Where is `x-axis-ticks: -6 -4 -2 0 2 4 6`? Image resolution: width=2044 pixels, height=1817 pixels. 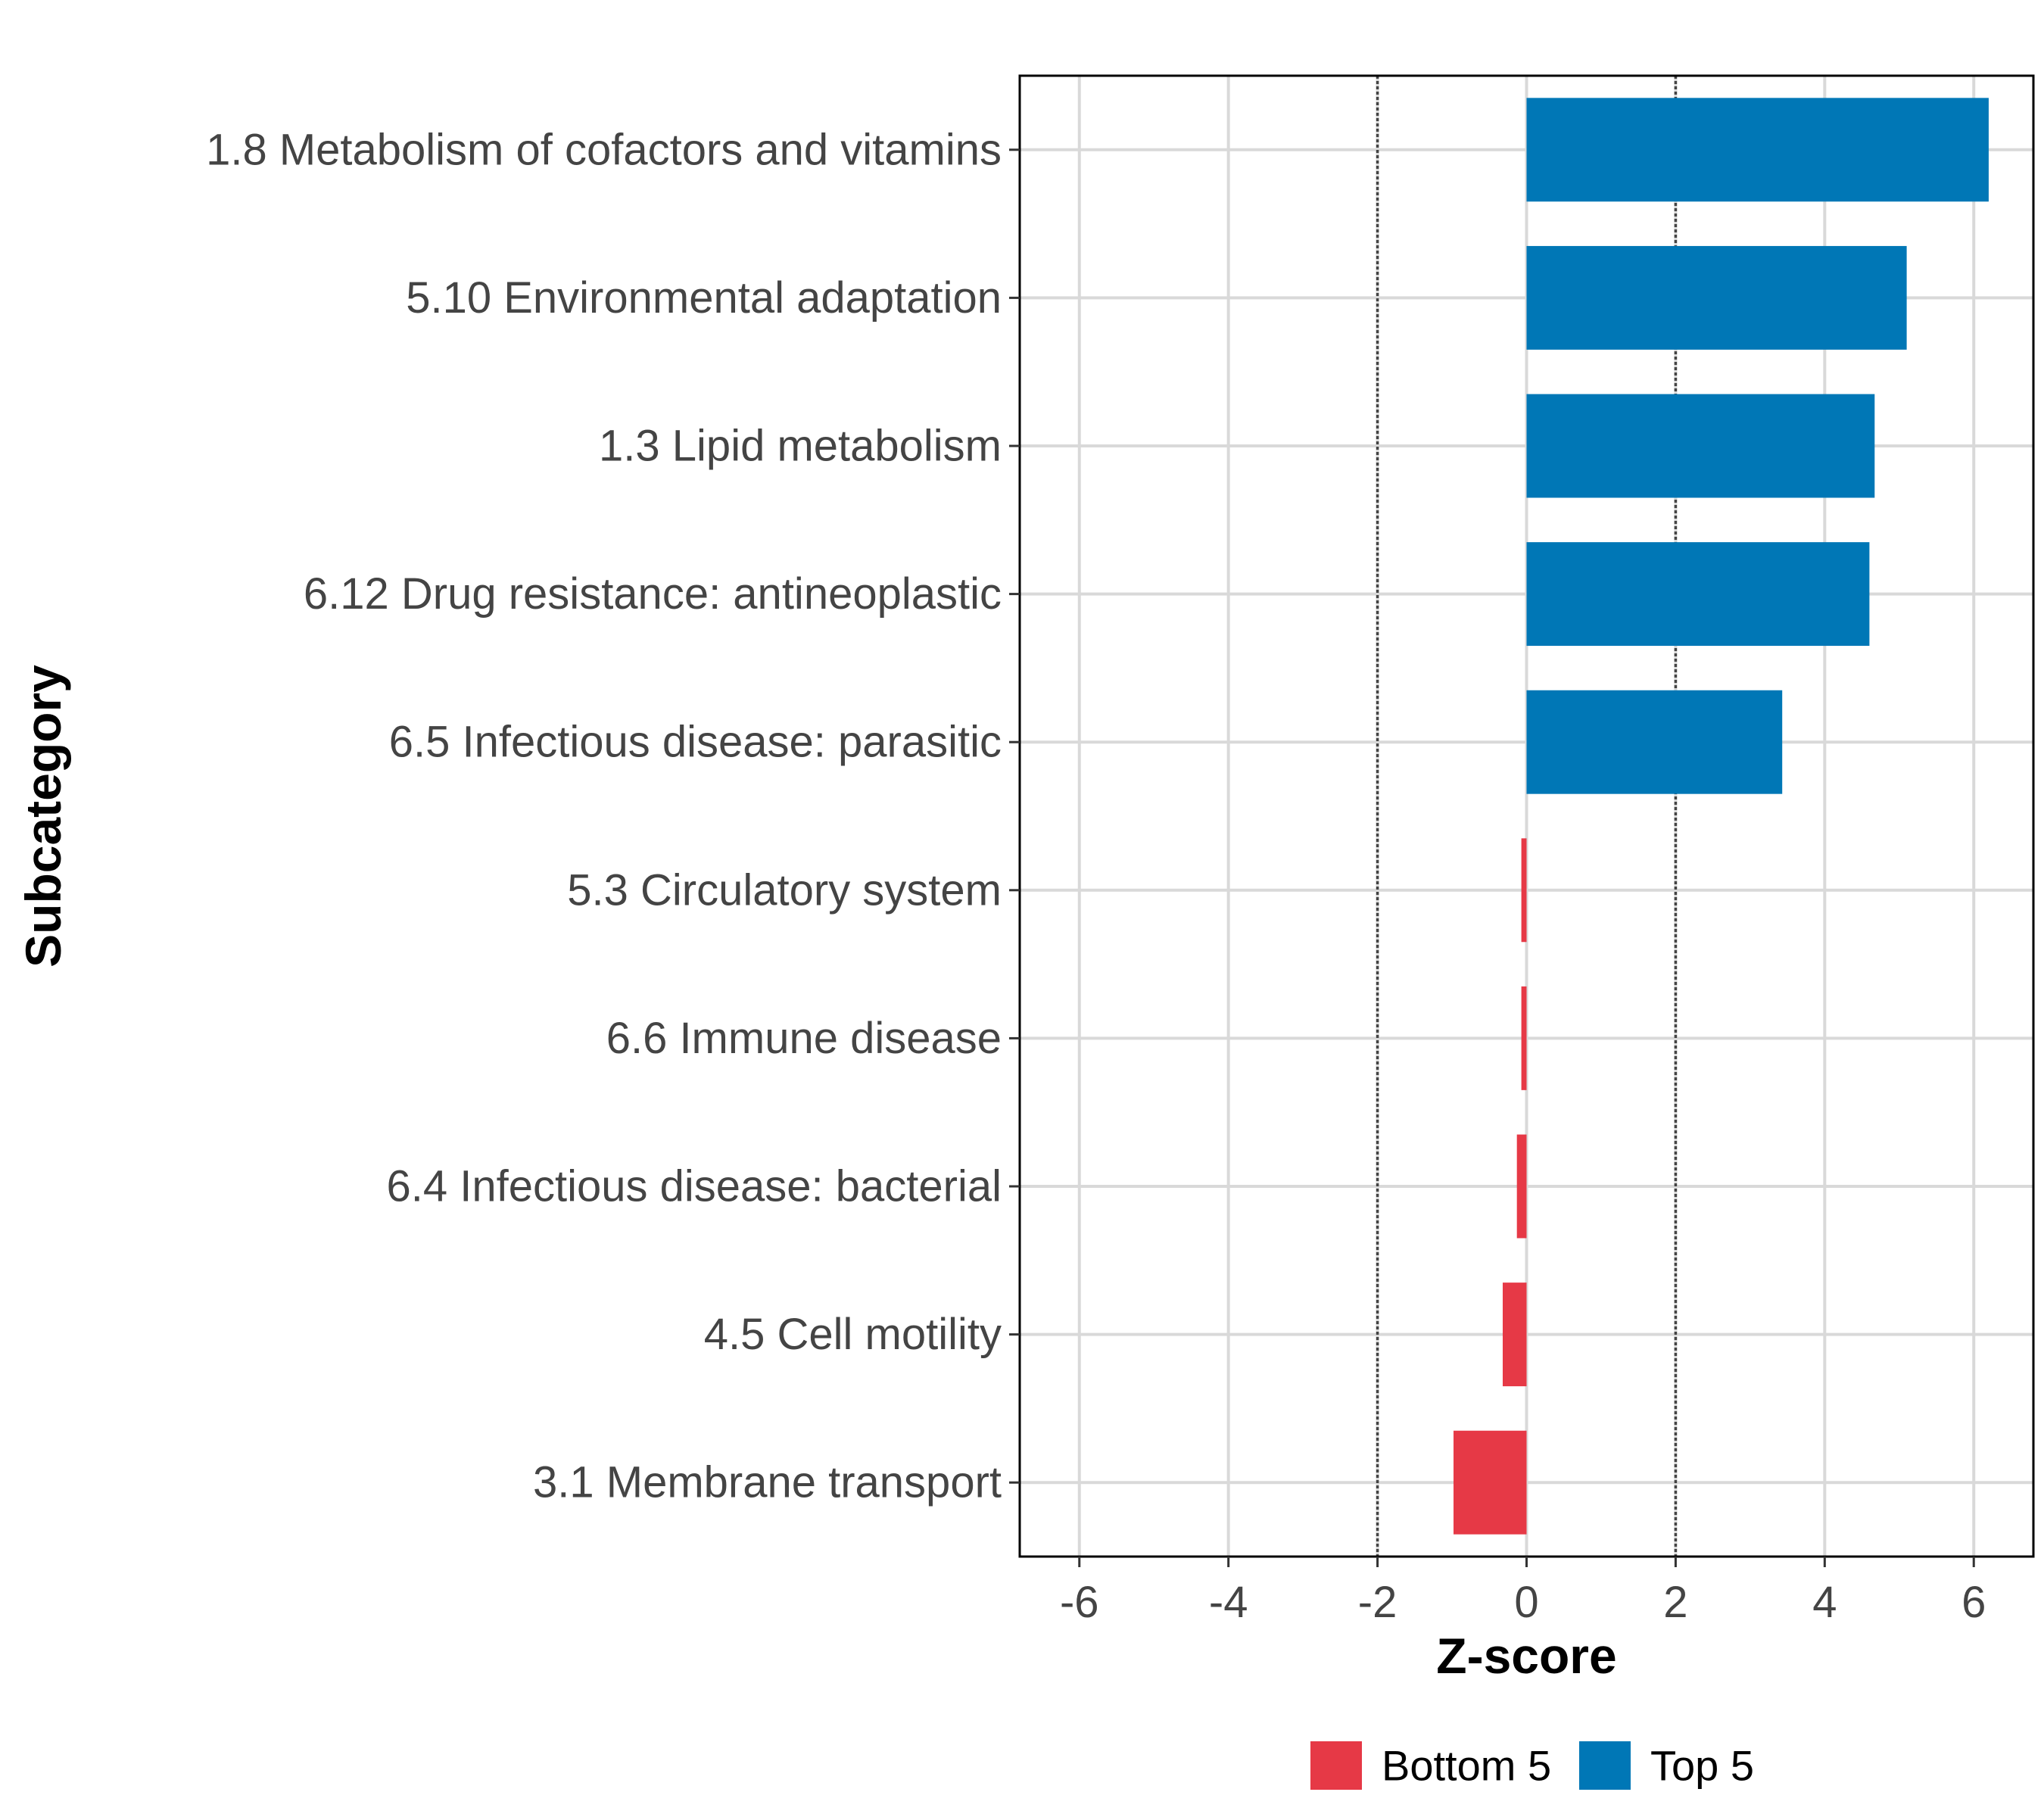 x-axis-ticks: -6 -4 -2 0 2 4 6 is located at coordinates (1523, 1592).